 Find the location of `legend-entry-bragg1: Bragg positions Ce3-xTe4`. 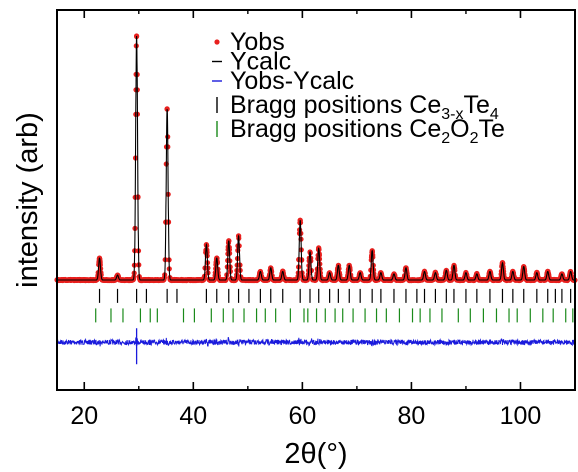

legend-entry-bragg1: Bragg positions Ce3-xTe4 is located at coordinates (357, 107).